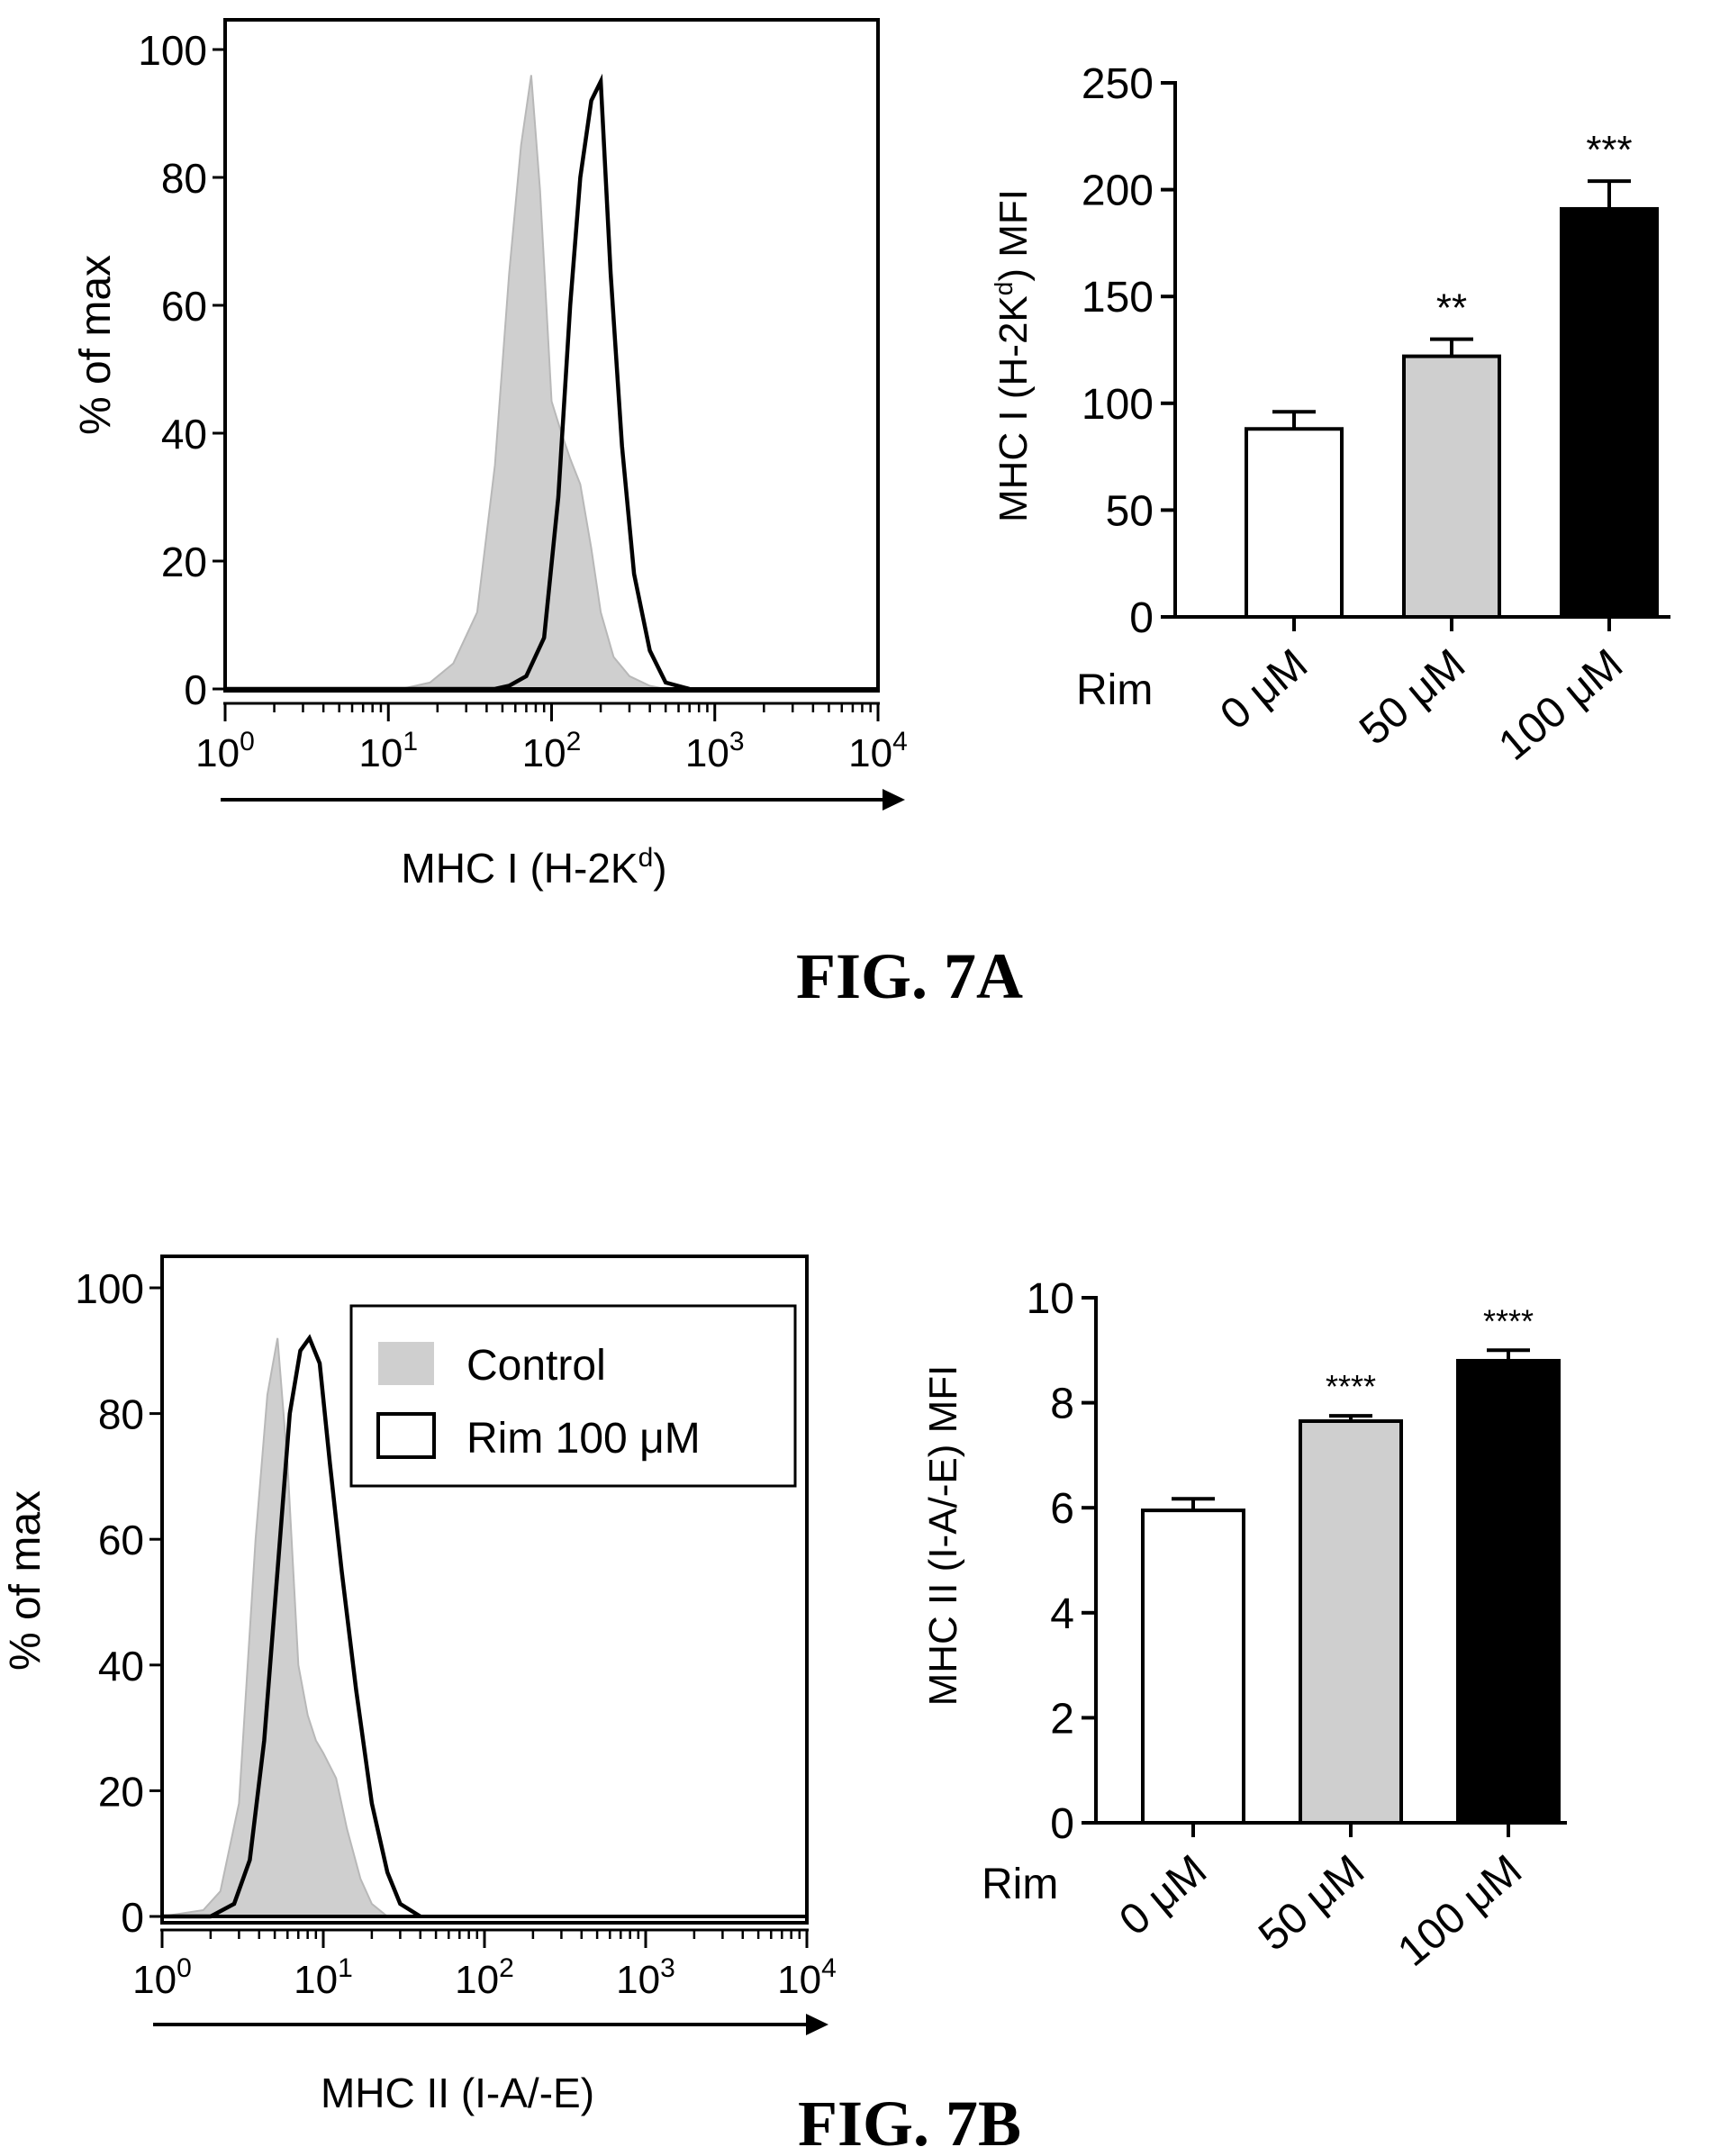  I want to click on fig7b-significance-1: ****, so click(1351, 1386).